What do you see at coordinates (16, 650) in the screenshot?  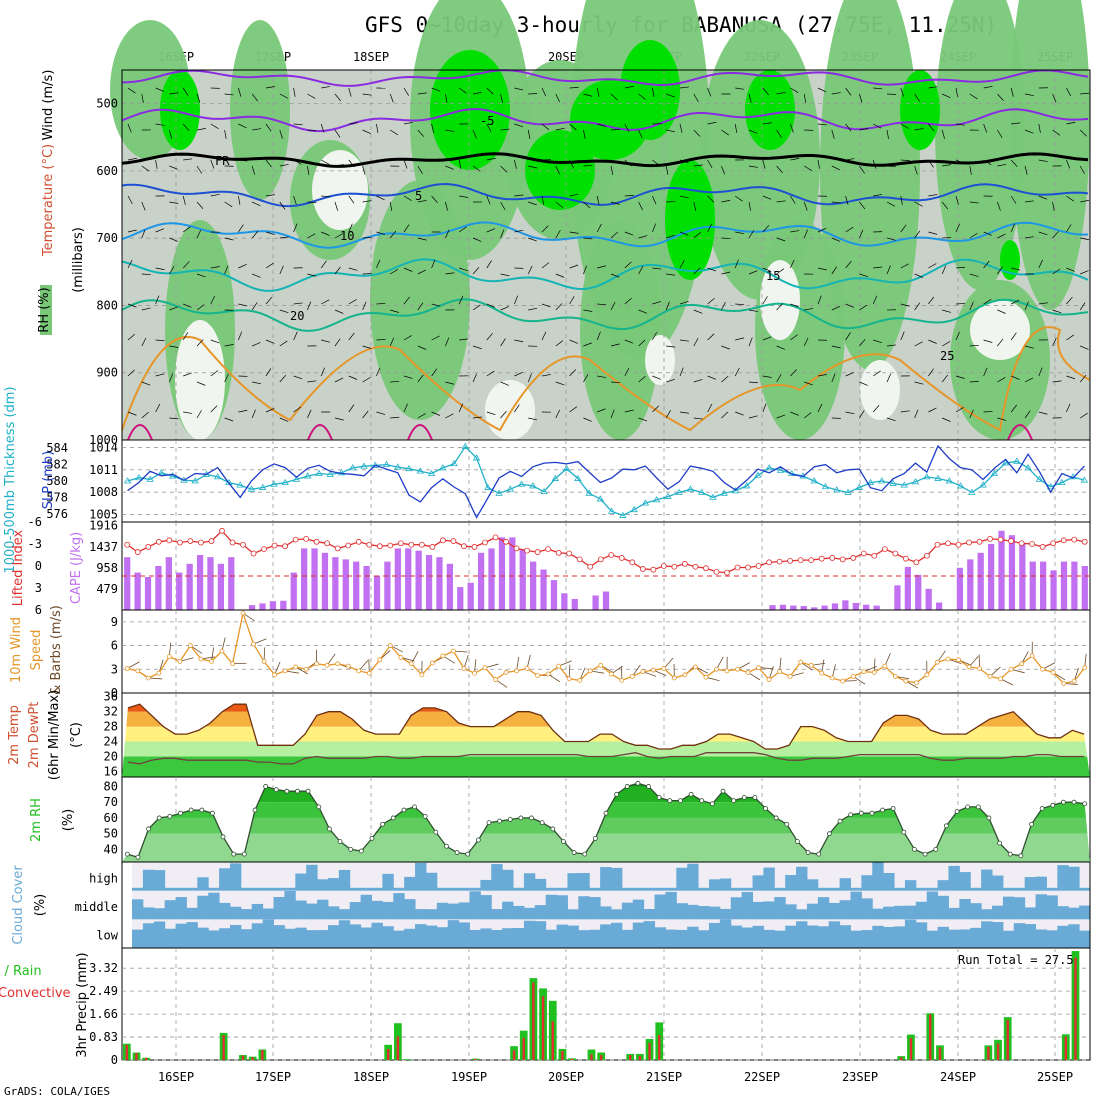 I see `wind10m-label-1: 10m Wind` at bounding box center [16, 650].